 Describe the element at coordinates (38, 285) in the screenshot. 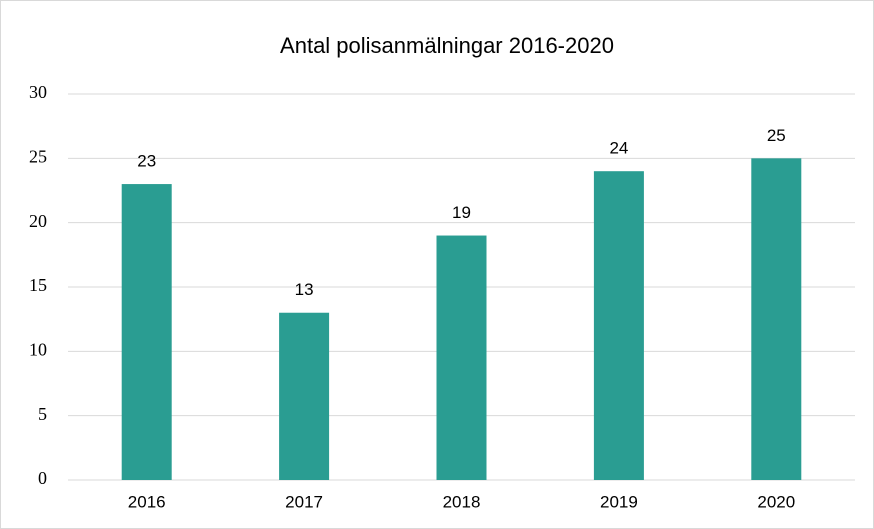

I see `y-tick-label: 15` at that location.